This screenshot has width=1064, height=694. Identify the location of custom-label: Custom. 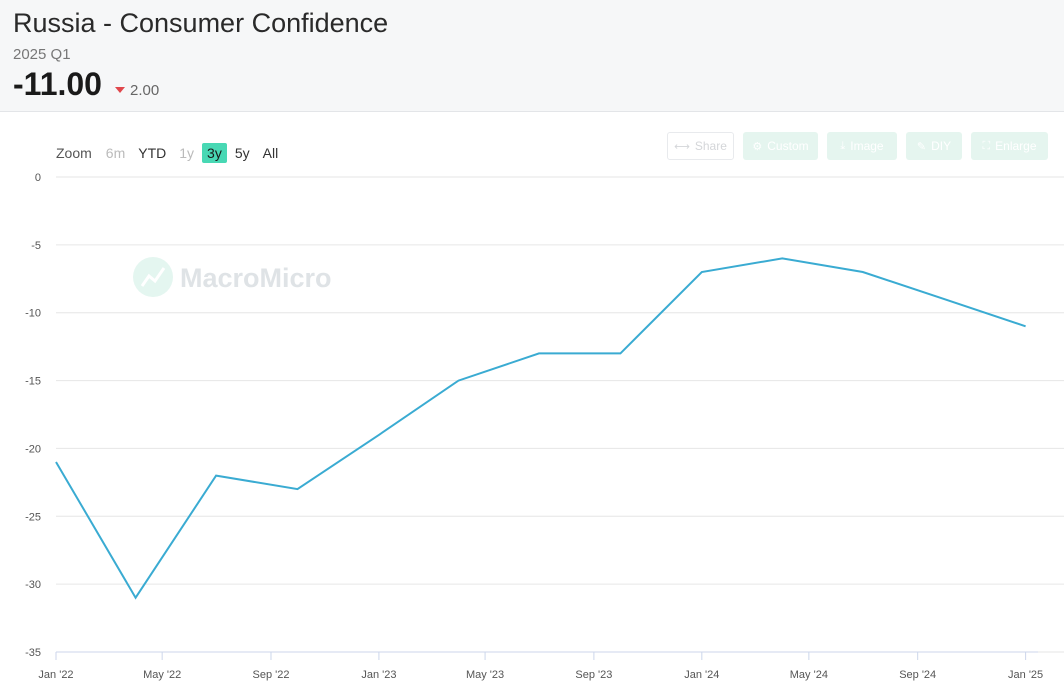
(788, 146).